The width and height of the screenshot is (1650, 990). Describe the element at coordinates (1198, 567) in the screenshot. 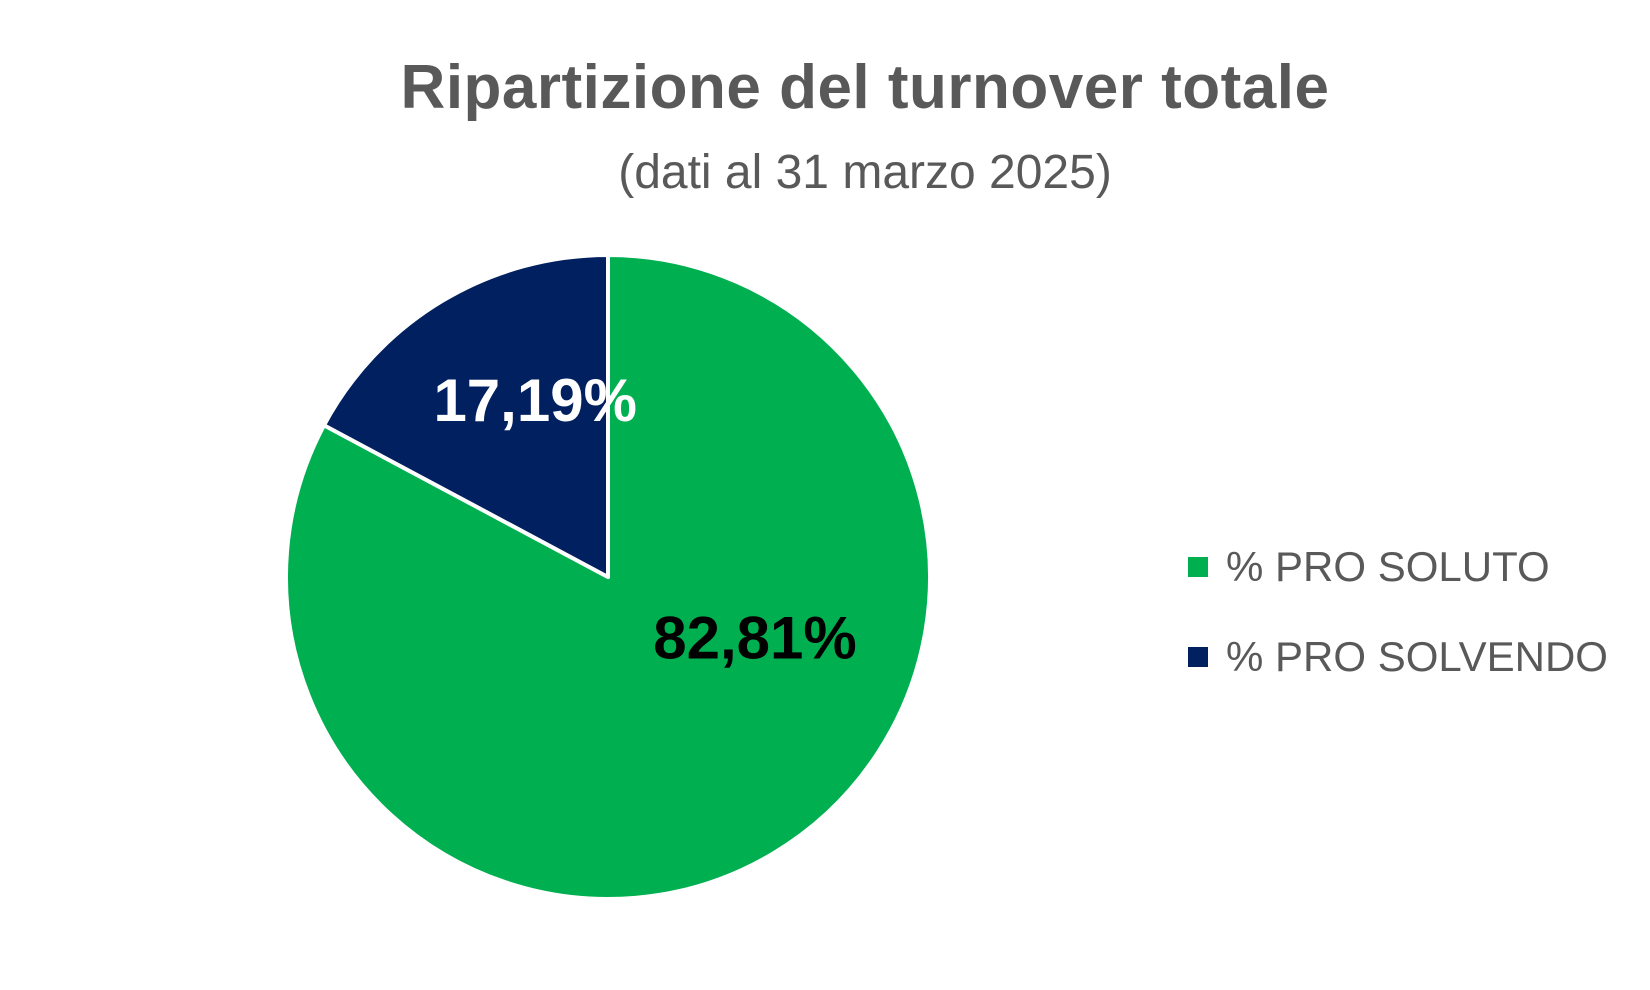

I see `legend-swatch-pro-soluto` at that location.